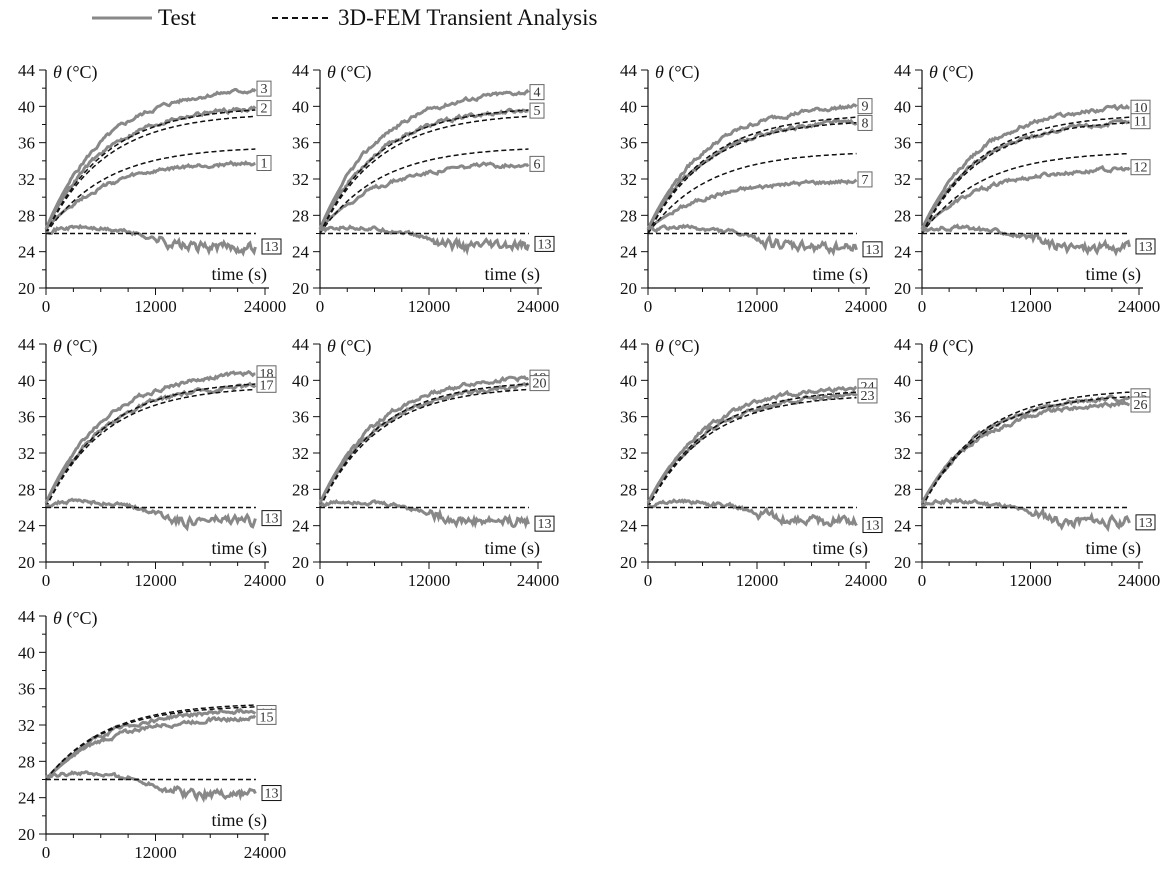 This screenshot has height=870, width=1173. What do you see at coordinates (302, 18) in the screenshot?
I see `legend-swatch-fem` at bounding box center [302, 18].